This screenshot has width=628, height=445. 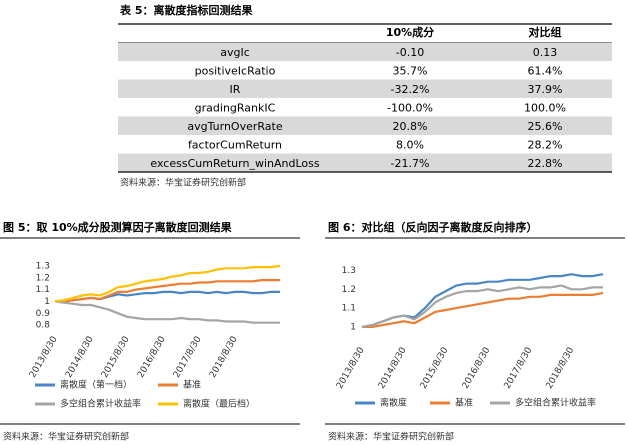 What do you see at coordinates (235, 89) in the screenshot?
I see `table-cell: IR` at bounding box center [235, 89].